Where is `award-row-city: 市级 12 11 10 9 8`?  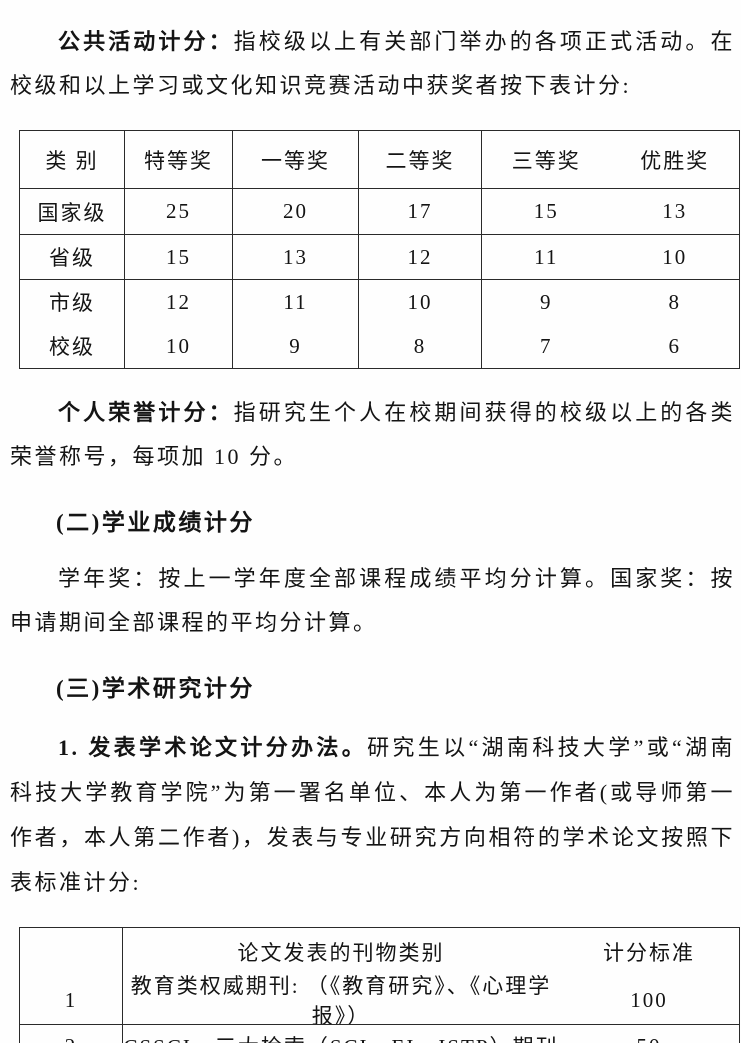
award-row-city: 市级 12 11 10 9 8 is located at coordinates (379, 301).